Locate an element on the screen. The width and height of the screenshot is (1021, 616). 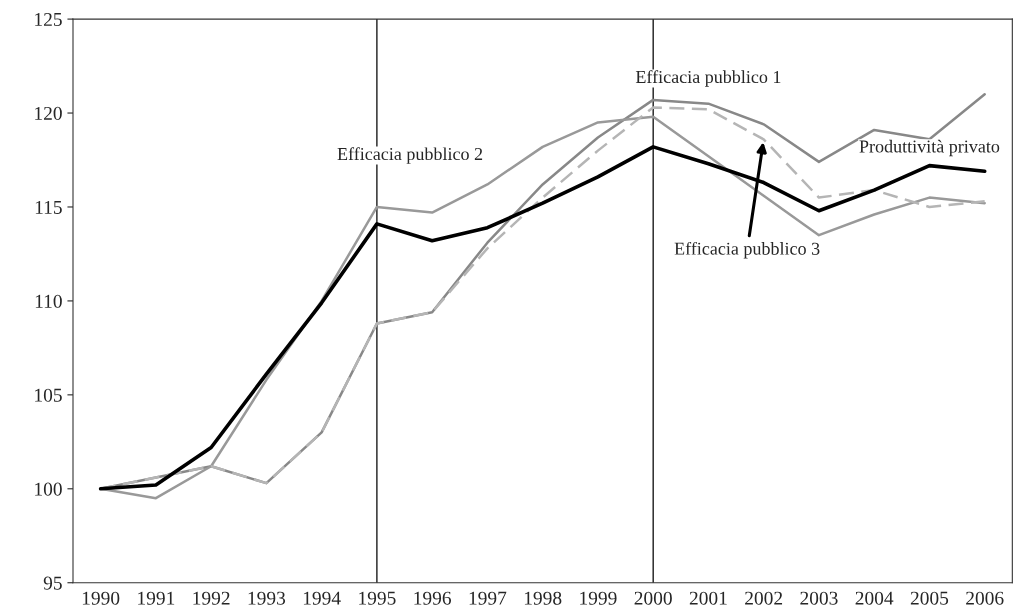
x-tick-label: 1991 is located at coordinates (156, 598).